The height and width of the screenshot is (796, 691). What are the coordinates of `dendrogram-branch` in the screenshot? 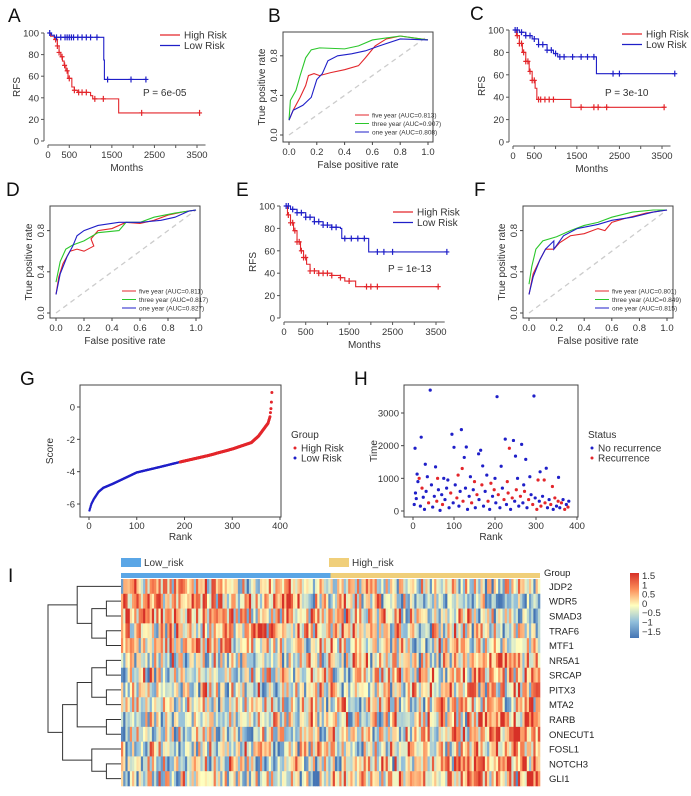 It's located at (99, 623).